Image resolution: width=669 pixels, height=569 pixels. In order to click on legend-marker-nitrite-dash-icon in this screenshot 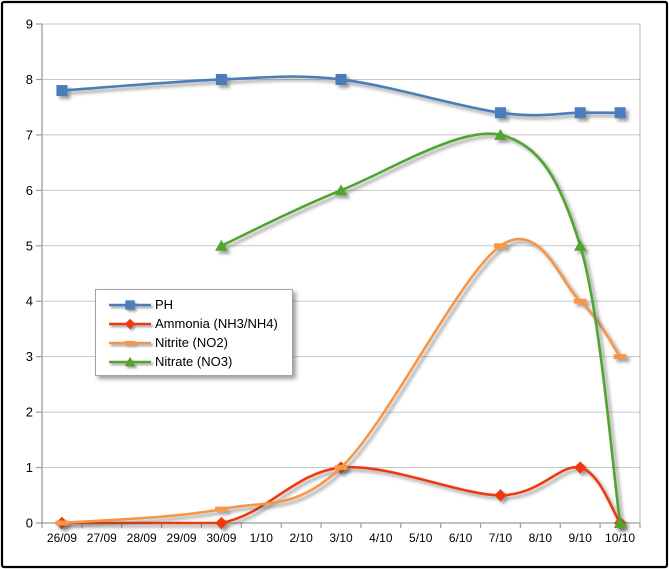, I will do `click(130, 343)`.